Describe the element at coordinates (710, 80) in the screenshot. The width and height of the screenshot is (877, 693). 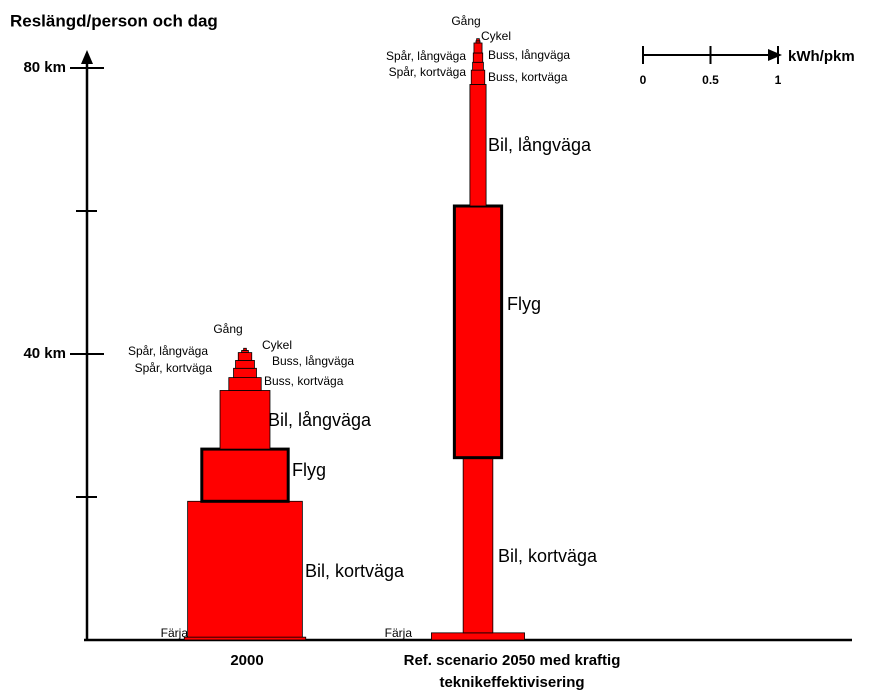
I see `scale-tick-label: 0.5` at that location.